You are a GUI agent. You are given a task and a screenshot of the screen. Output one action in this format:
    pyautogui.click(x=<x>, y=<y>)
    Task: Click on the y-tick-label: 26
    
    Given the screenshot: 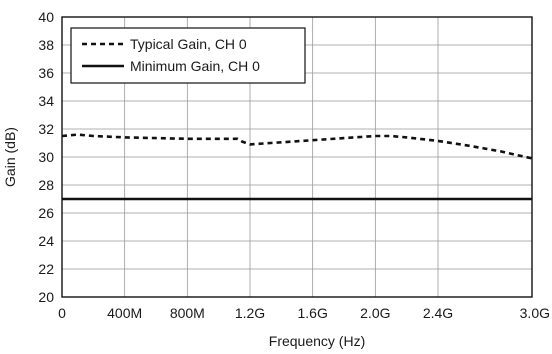 What is the action you would take?
    pyautogui.click(x=46, y=213)
    